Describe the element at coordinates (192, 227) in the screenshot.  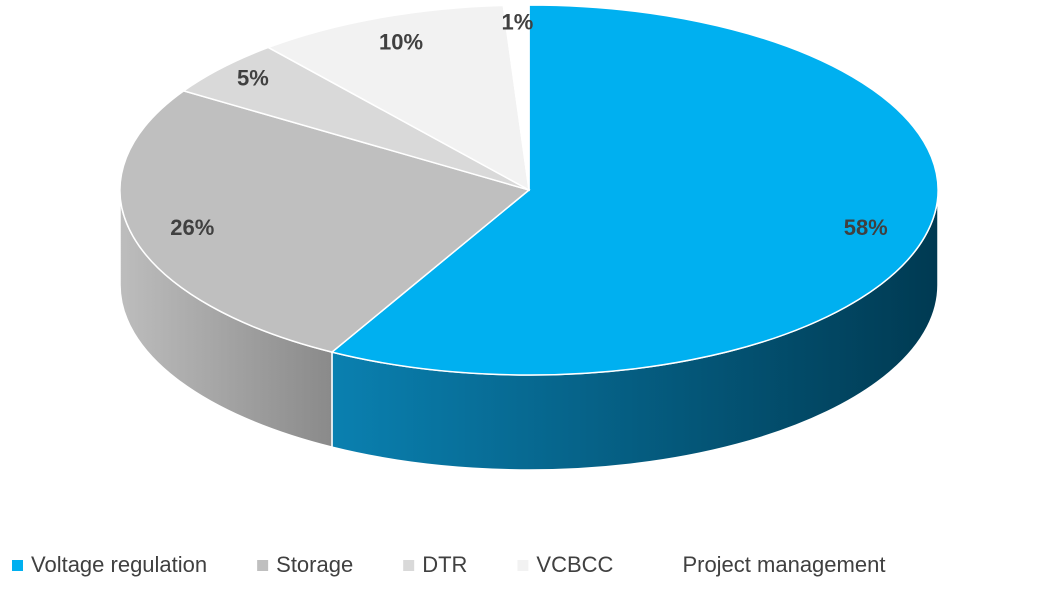
I see `data-label: 26%` at that location.